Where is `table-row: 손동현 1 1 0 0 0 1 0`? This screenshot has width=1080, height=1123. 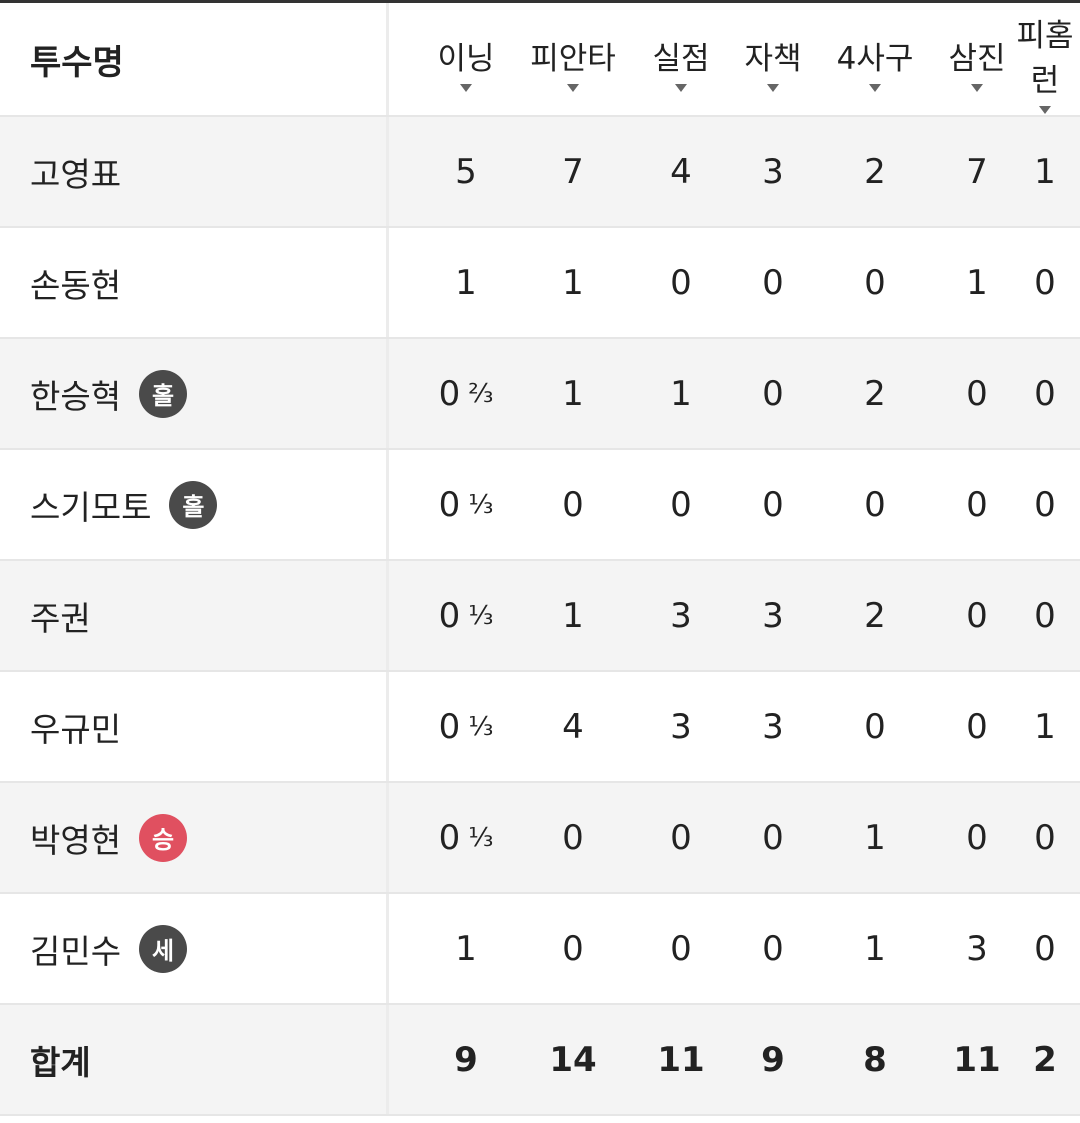 table-row: 손동현 1 1 0 0 0 1 0 is located at coordinates (540, 283).